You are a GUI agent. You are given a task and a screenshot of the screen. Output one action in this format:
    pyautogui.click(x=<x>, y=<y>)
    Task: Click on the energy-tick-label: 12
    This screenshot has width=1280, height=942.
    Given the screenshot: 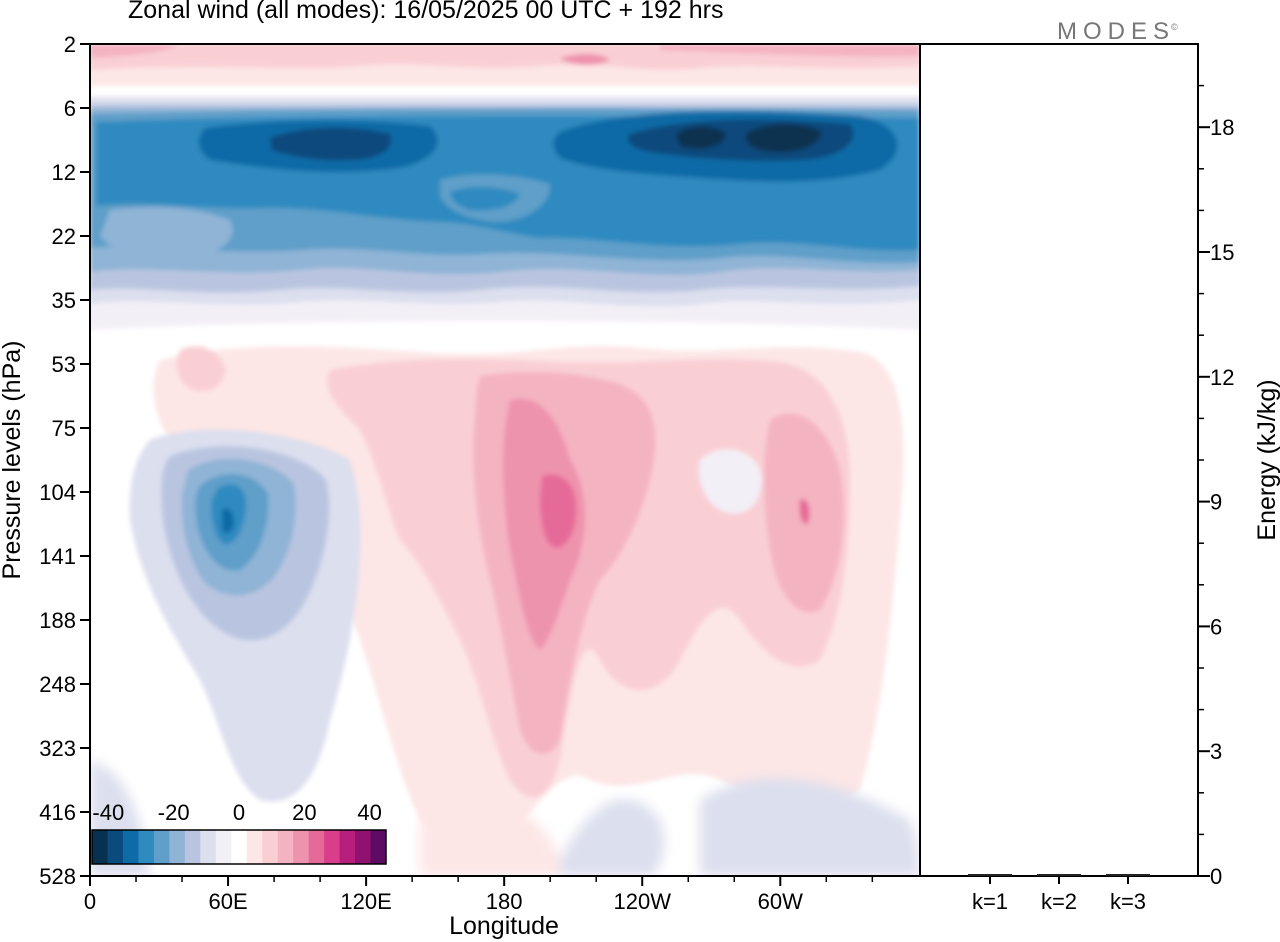 What is the action you would take?
    pyautogui.click(x=1222, y=377)
    